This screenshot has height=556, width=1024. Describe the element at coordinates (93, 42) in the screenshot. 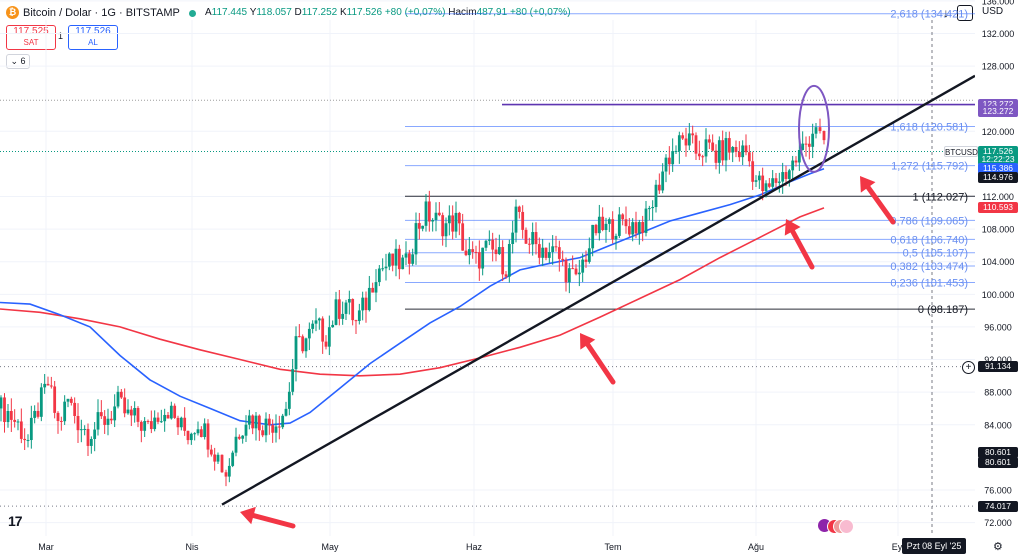

I see `buy-label: AL` at that location.